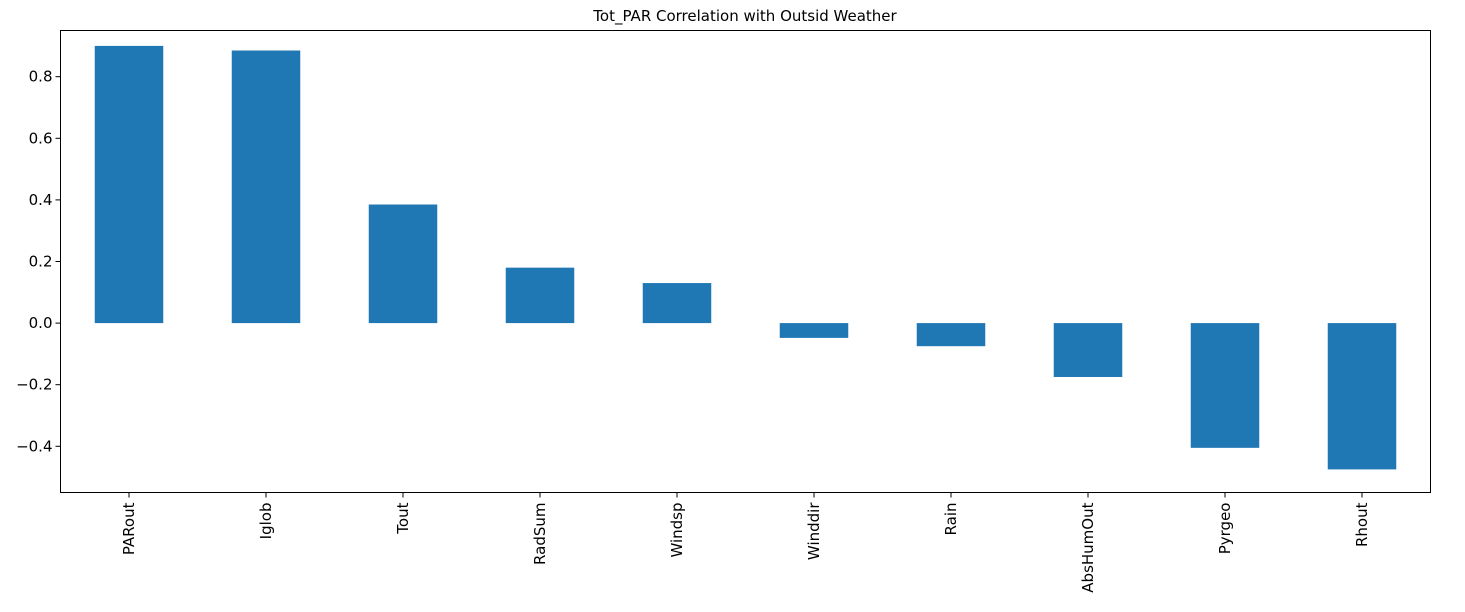 The image size is (1465, 612). Describe the element at coordinates (1088, 547) in the screenshot. I see `x-tick-label: AbsHumOut` at that location.